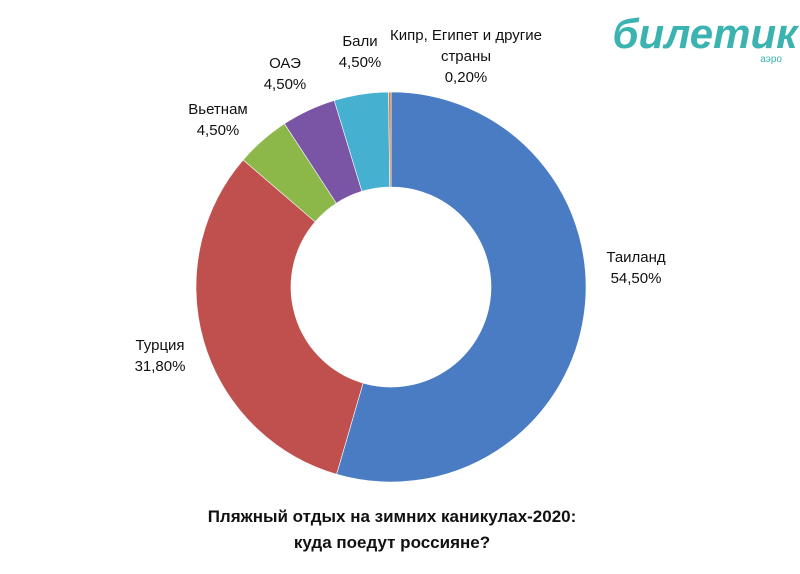 This screenshot has width=800, height=574. Describe the element at coordinates (636, 278) in the screenshot. I see `value-label: 54,50%` at that location.